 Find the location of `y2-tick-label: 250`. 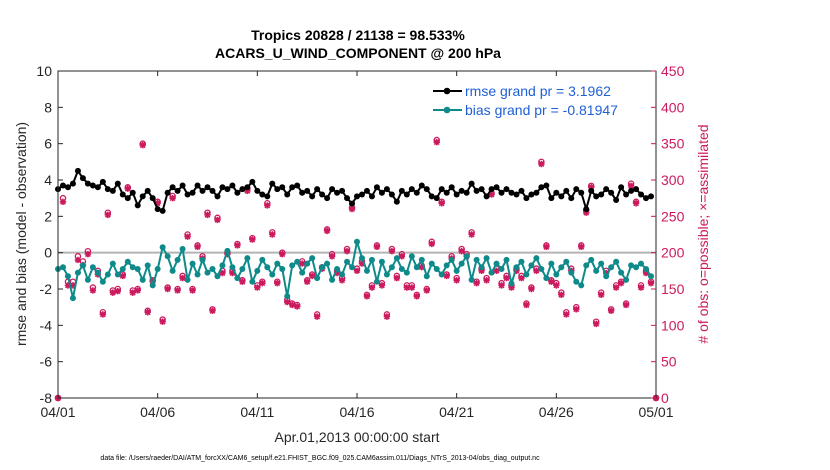

y2-tick-label: 250 is located at coordinates (673, 216).